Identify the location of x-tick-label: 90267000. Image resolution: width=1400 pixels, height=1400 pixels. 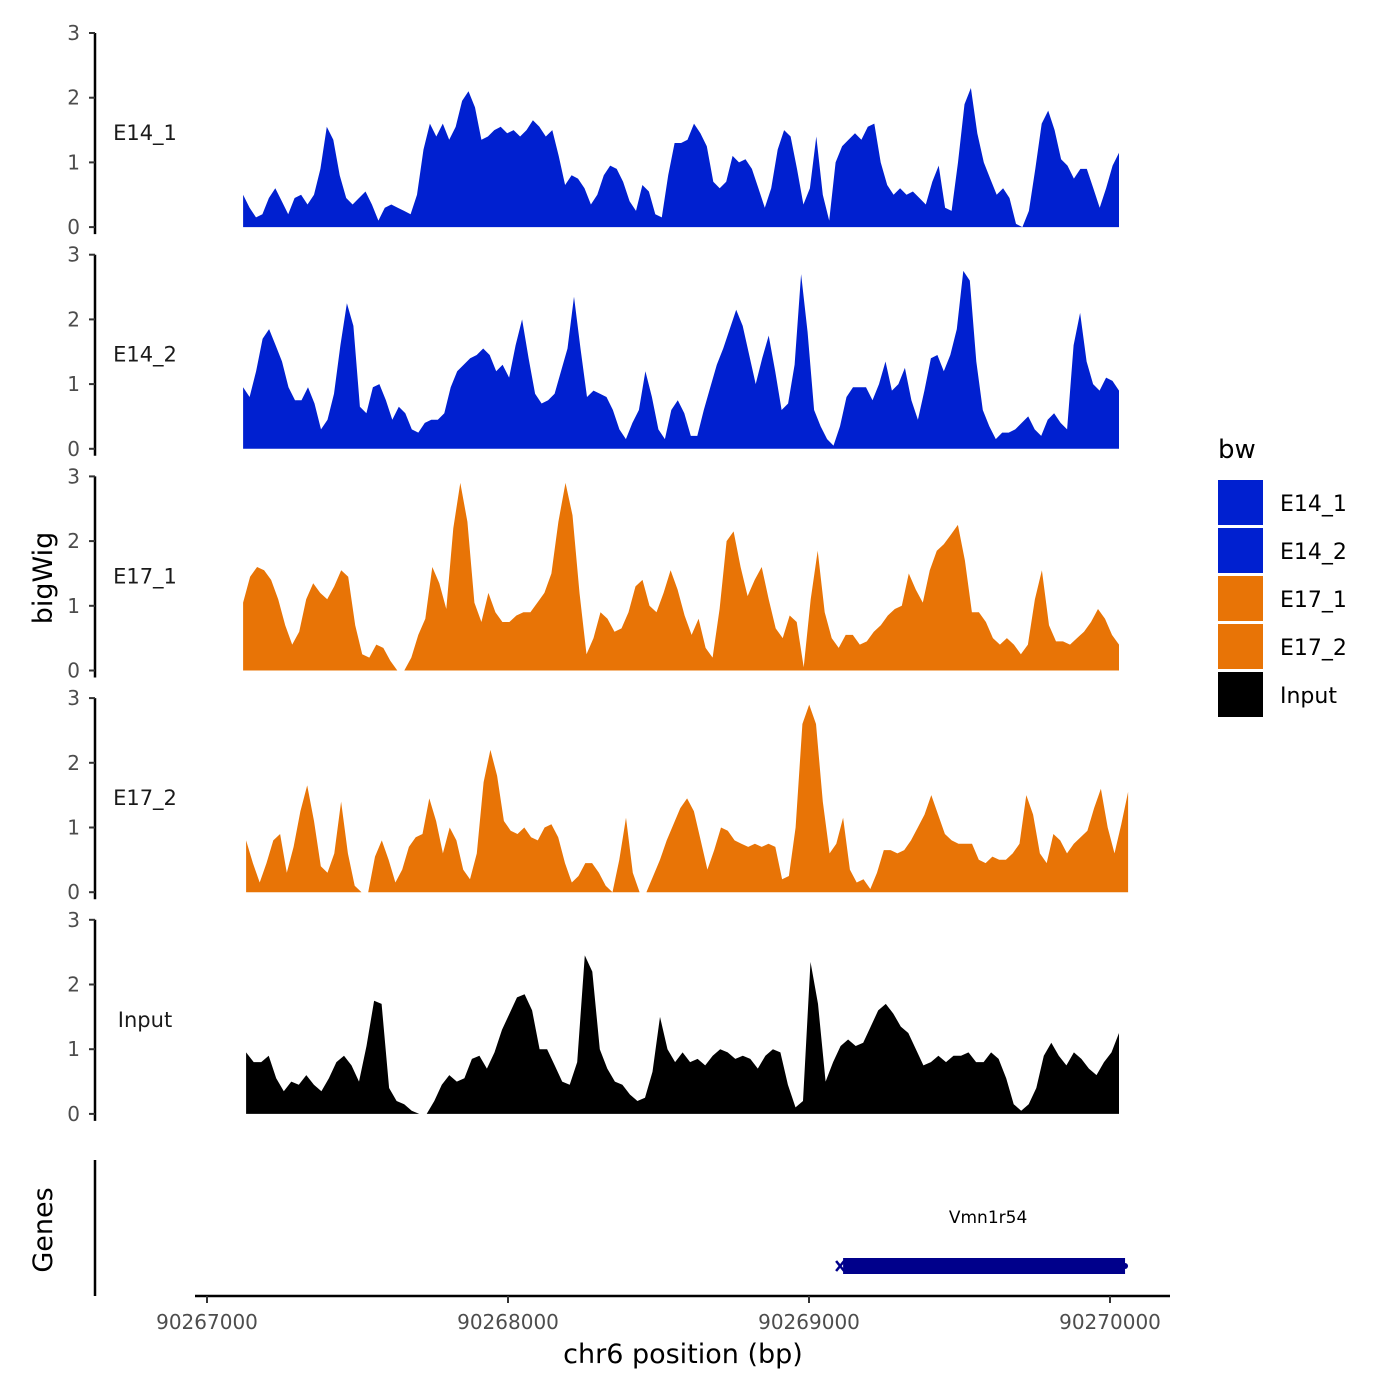
(207, 1322).